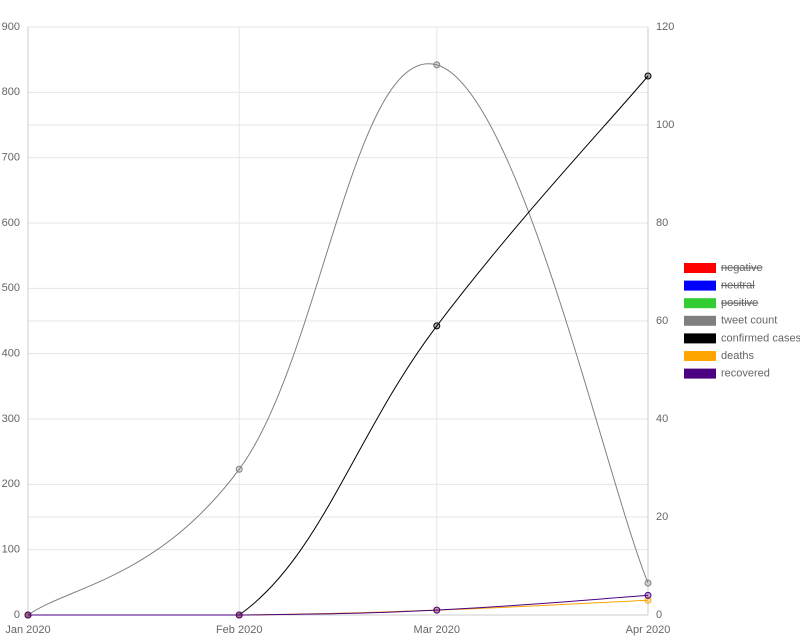 This screenshot has width=800, height=640. Describe the element at coordinates (11, 550) in the screenshot. I see `y-tick-label: 100` at that location.